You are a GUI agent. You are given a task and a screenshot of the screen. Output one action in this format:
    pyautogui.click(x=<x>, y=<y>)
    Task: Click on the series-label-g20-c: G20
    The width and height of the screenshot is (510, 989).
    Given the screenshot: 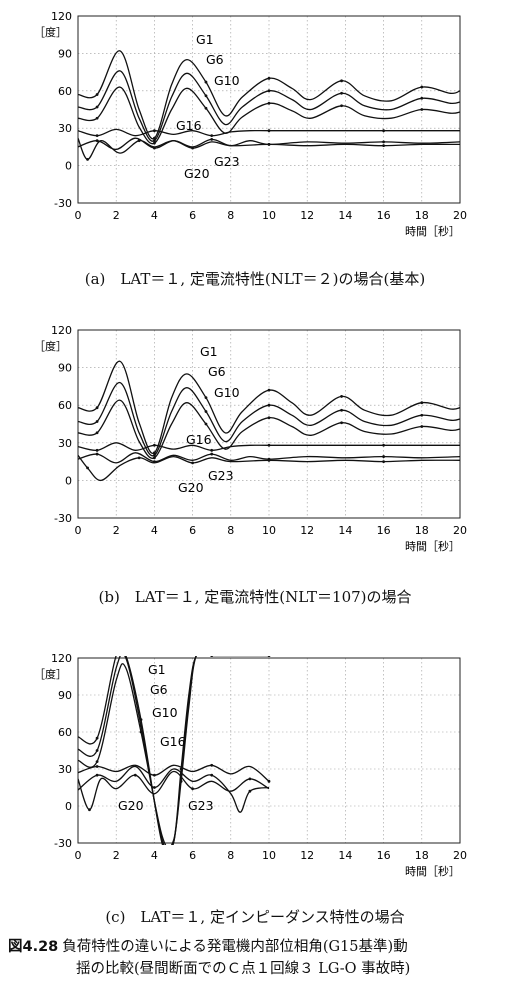 What is the action you would take?
    pyautogui.click(x=131, y=805)
    